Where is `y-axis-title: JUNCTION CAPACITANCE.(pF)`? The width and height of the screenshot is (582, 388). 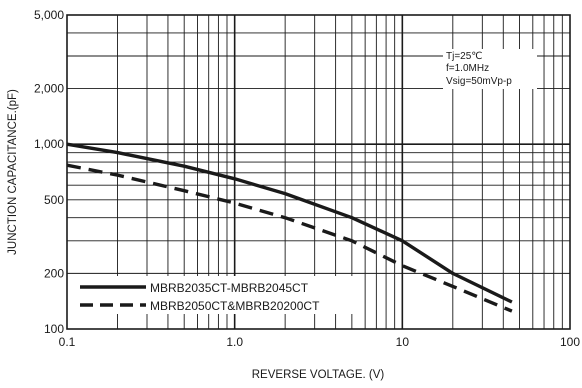 y-axis-title: JUNCTION CAPACITANCE.(pF) is located at coordinates (13, 172).